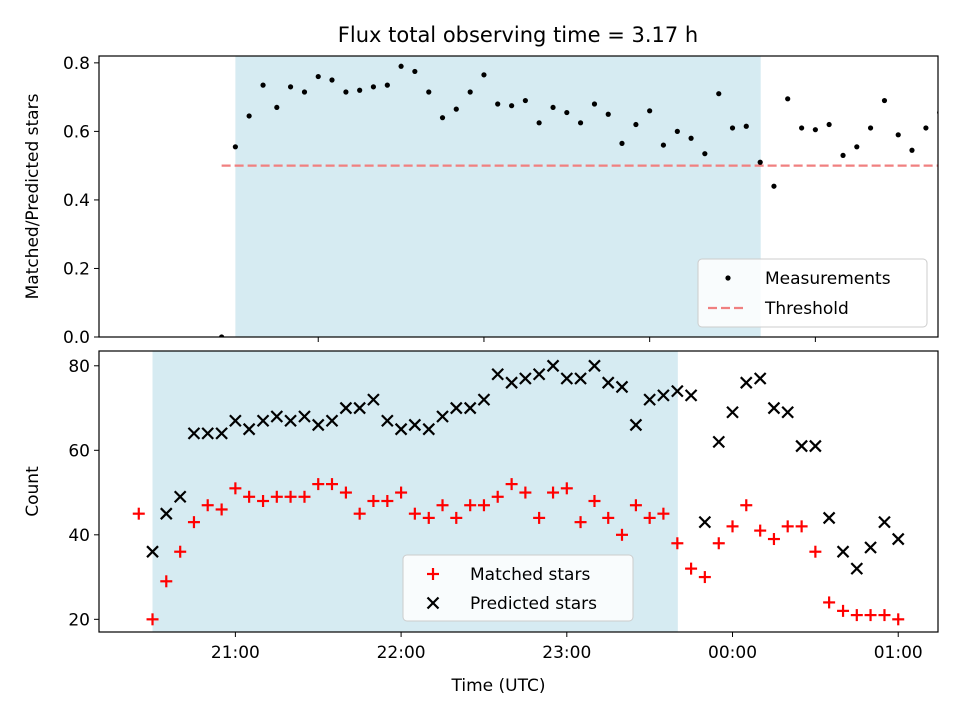 The width and height of the screenshot is (960, 724). I want to click on top-ytick-label: 0.8, so click(76, 64).